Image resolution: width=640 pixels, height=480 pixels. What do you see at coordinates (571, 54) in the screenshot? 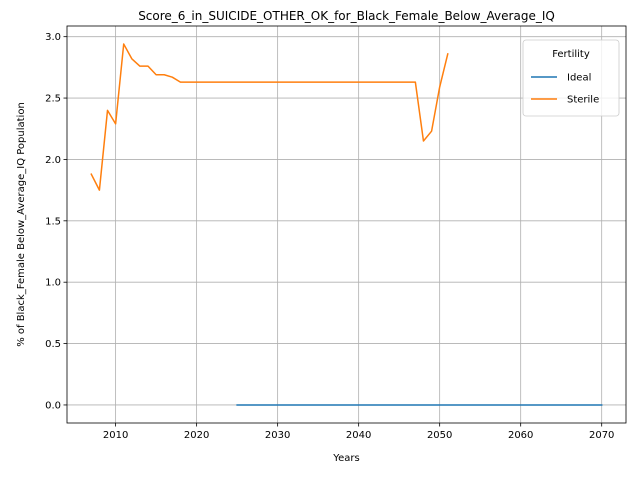
I see `legend-title: Fertility` at bounding box center [571, 54].